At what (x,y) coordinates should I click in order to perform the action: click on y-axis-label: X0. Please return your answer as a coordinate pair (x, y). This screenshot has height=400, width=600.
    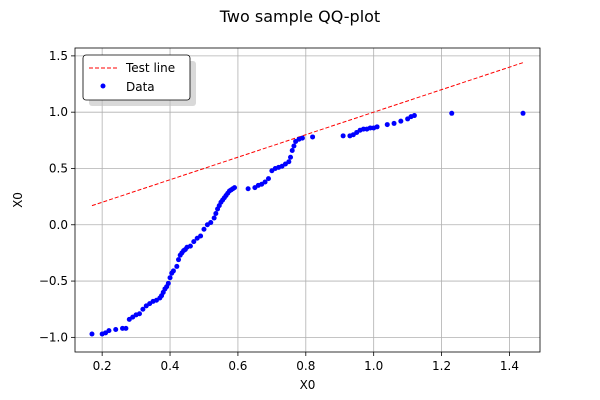
    Looking at the image, I should click on (18, 200).